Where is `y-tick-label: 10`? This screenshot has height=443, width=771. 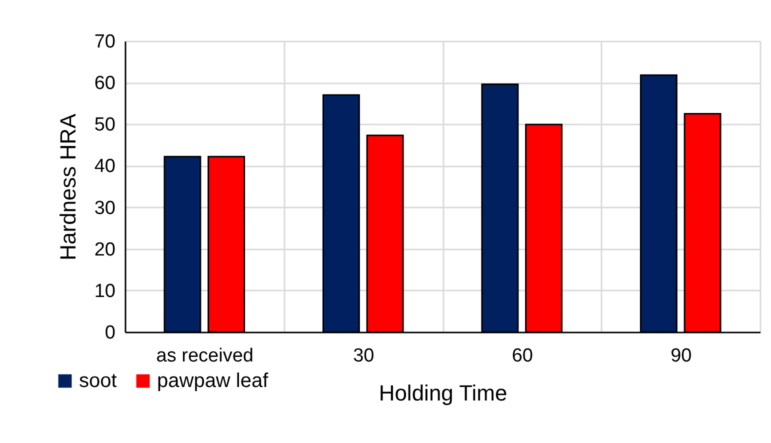 y-tick-label: 10 is located at coordinates (105, 291).